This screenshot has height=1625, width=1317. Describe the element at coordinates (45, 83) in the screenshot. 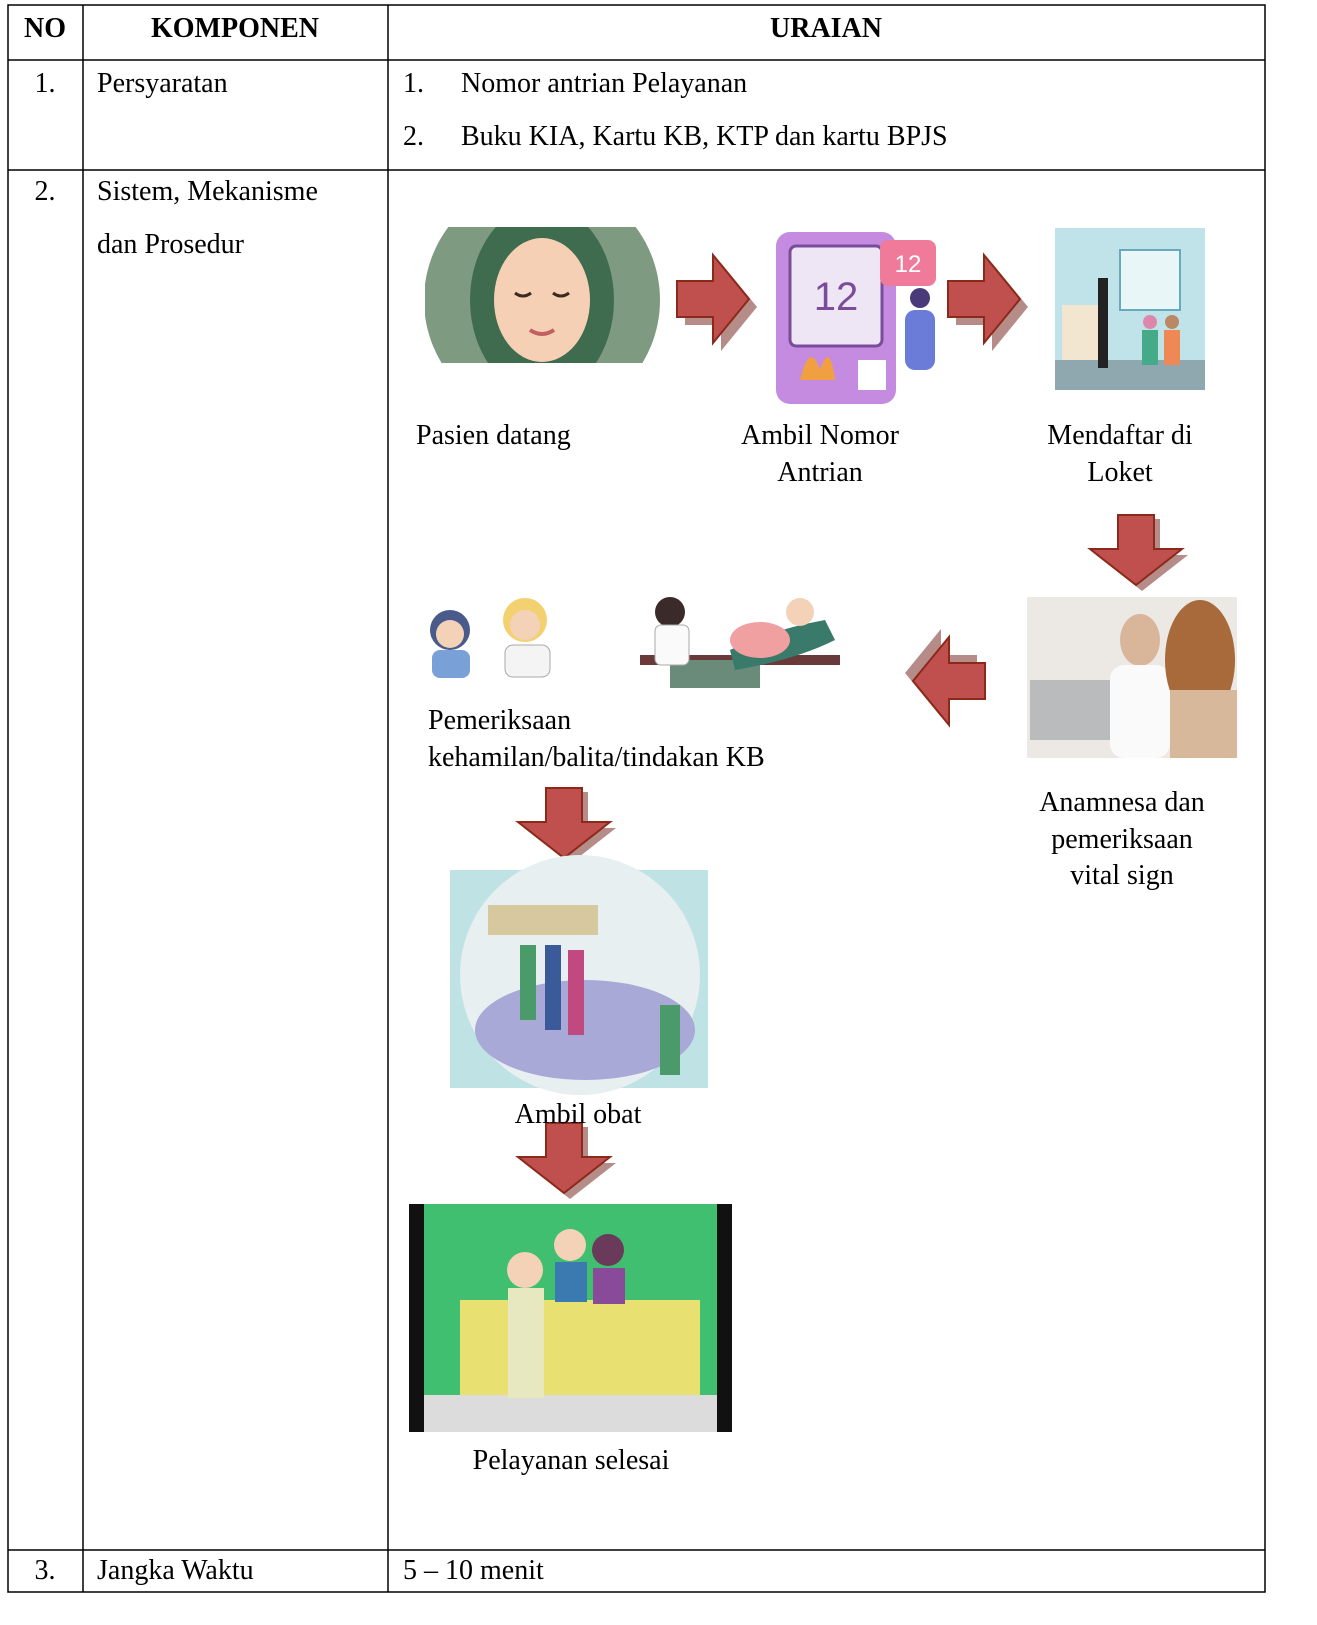

I see `row-number: 1.` at that location.